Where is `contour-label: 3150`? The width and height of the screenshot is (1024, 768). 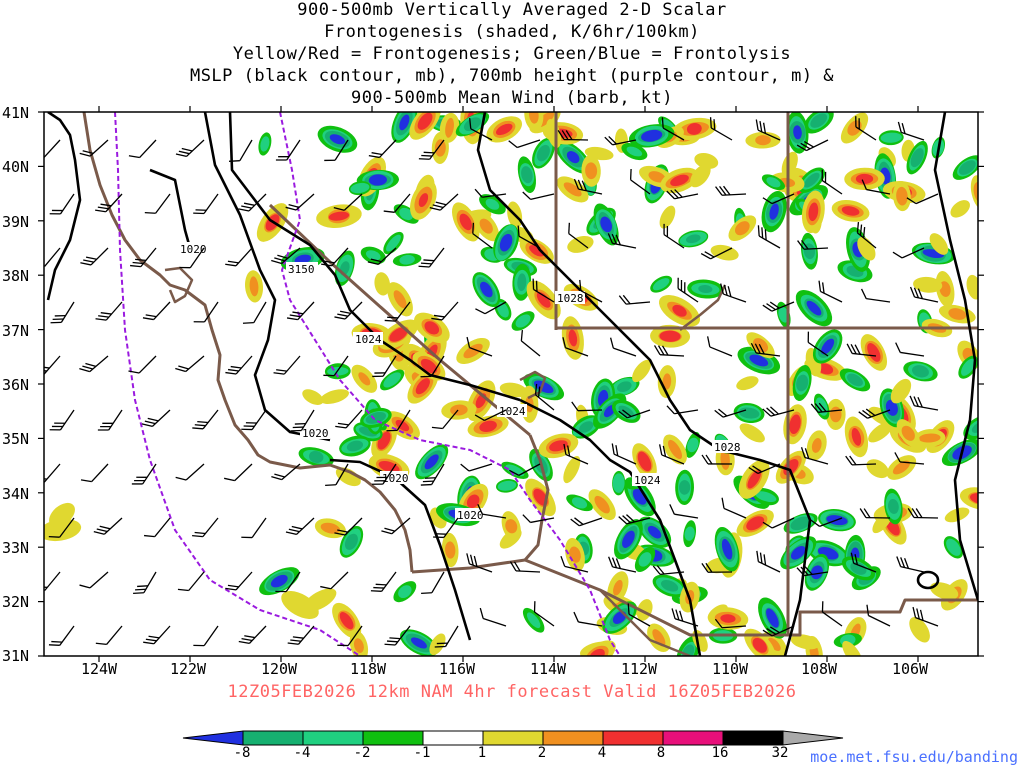 contour-label: 3150 is located at coordinates (301, 269).